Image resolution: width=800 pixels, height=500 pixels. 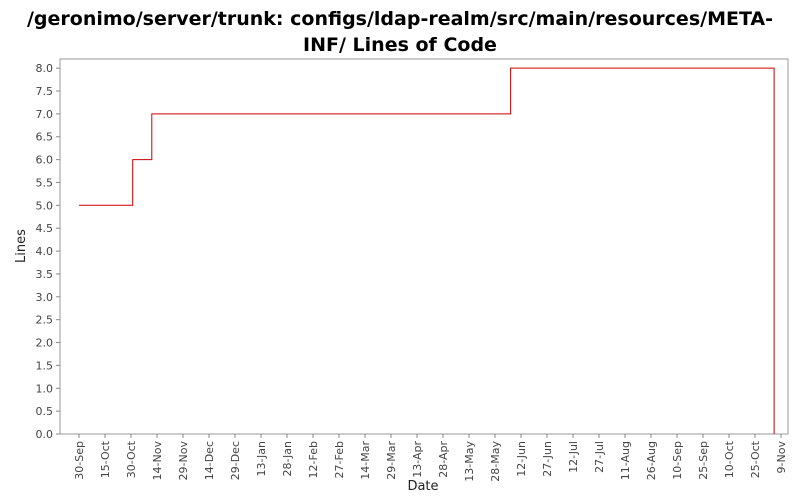 What do you see at coordinates (495, 461) in the screenshot?
I see `x-tick-label: 28-May` at bounding box center [495, 461].